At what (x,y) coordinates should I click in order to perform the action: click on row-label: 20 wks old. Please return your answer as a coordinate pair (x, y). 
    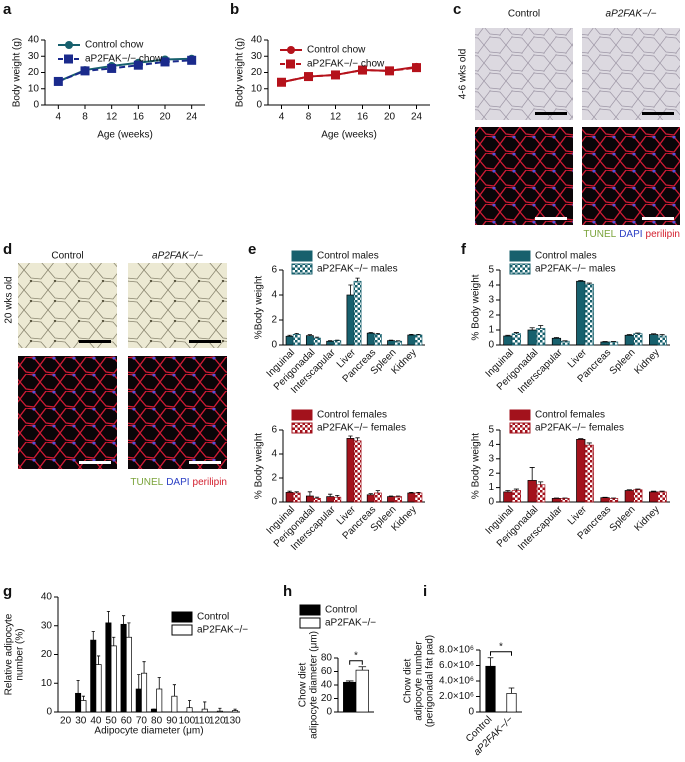
    Looking at the image, I should click on (9, 299).